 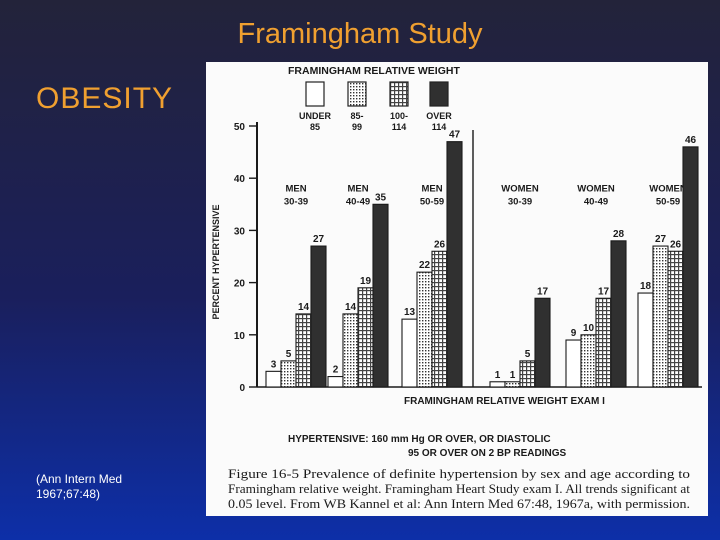 What do you see at coordinates (240, 127) in the screenshot?
I see `y-tick-label: 50` at bounding box center [240, 127].